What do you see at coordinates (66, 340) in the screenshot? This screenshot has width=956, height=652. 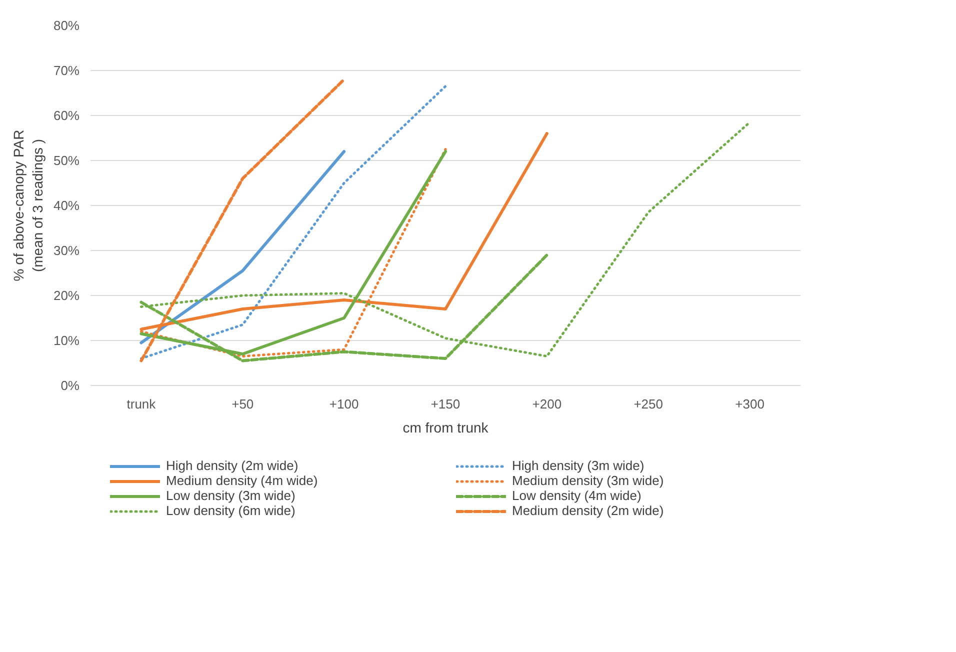 I see `y-tick-label: 10%` at bounding box center [66, 340].